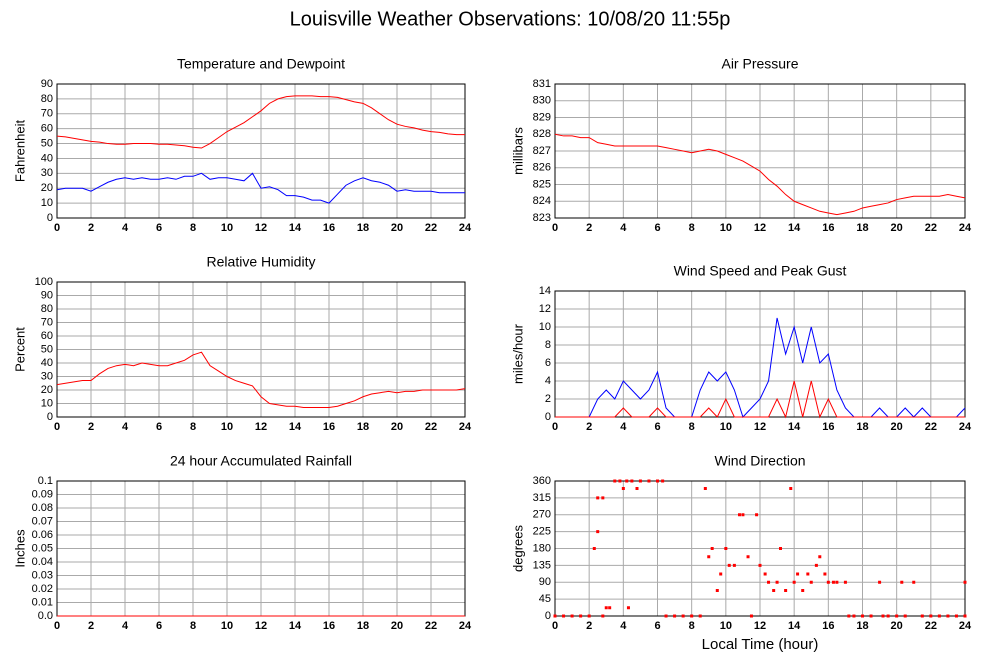 The width and height of the screenshot is (1000, 660). Describe the element at coordinates (542, 481) in the screenshot. I see `y-tick-label: 360` at that location.